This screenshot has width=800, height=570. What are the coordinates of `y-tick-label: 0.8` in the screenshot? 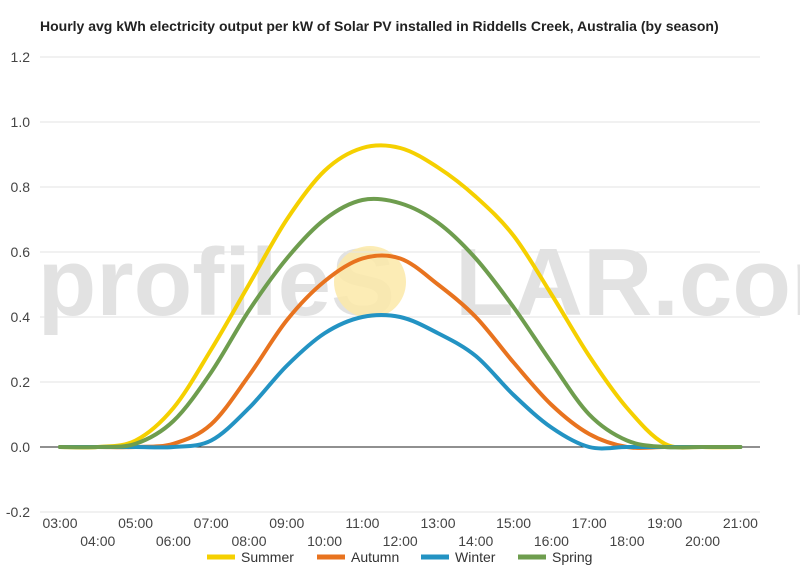 It's located at (21, 187).